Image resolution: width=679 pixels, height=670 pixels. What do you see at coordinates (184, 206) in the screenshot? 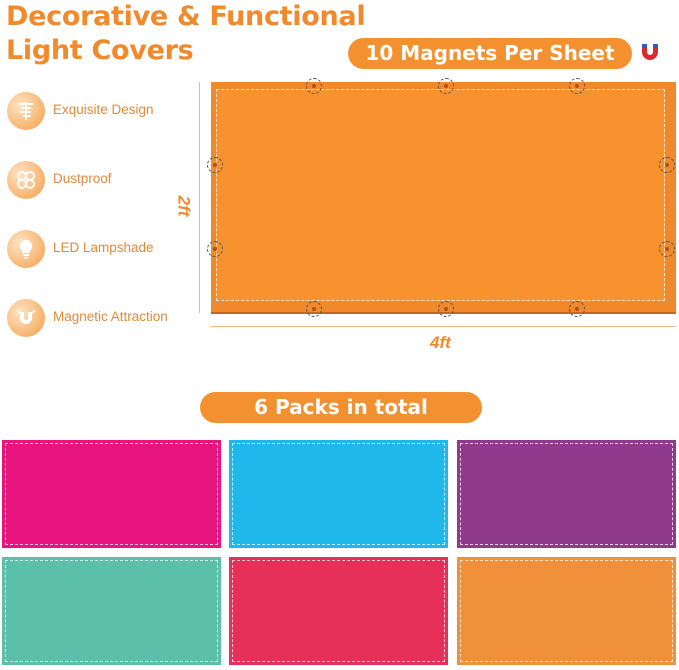
I see `height-dimension-label: 2ft` at bounding box center [184, 206].